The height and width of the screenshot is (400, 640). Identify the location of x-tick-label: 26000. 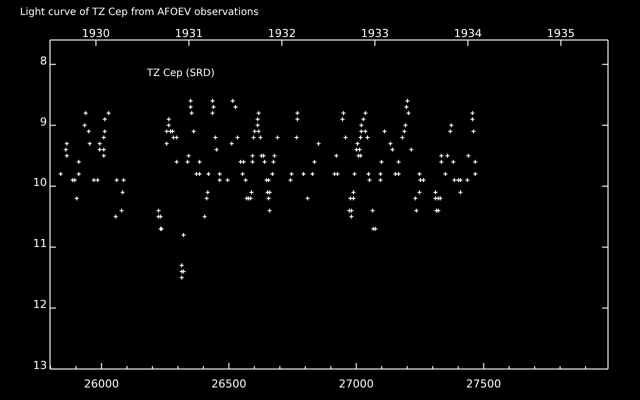
(101, 383).